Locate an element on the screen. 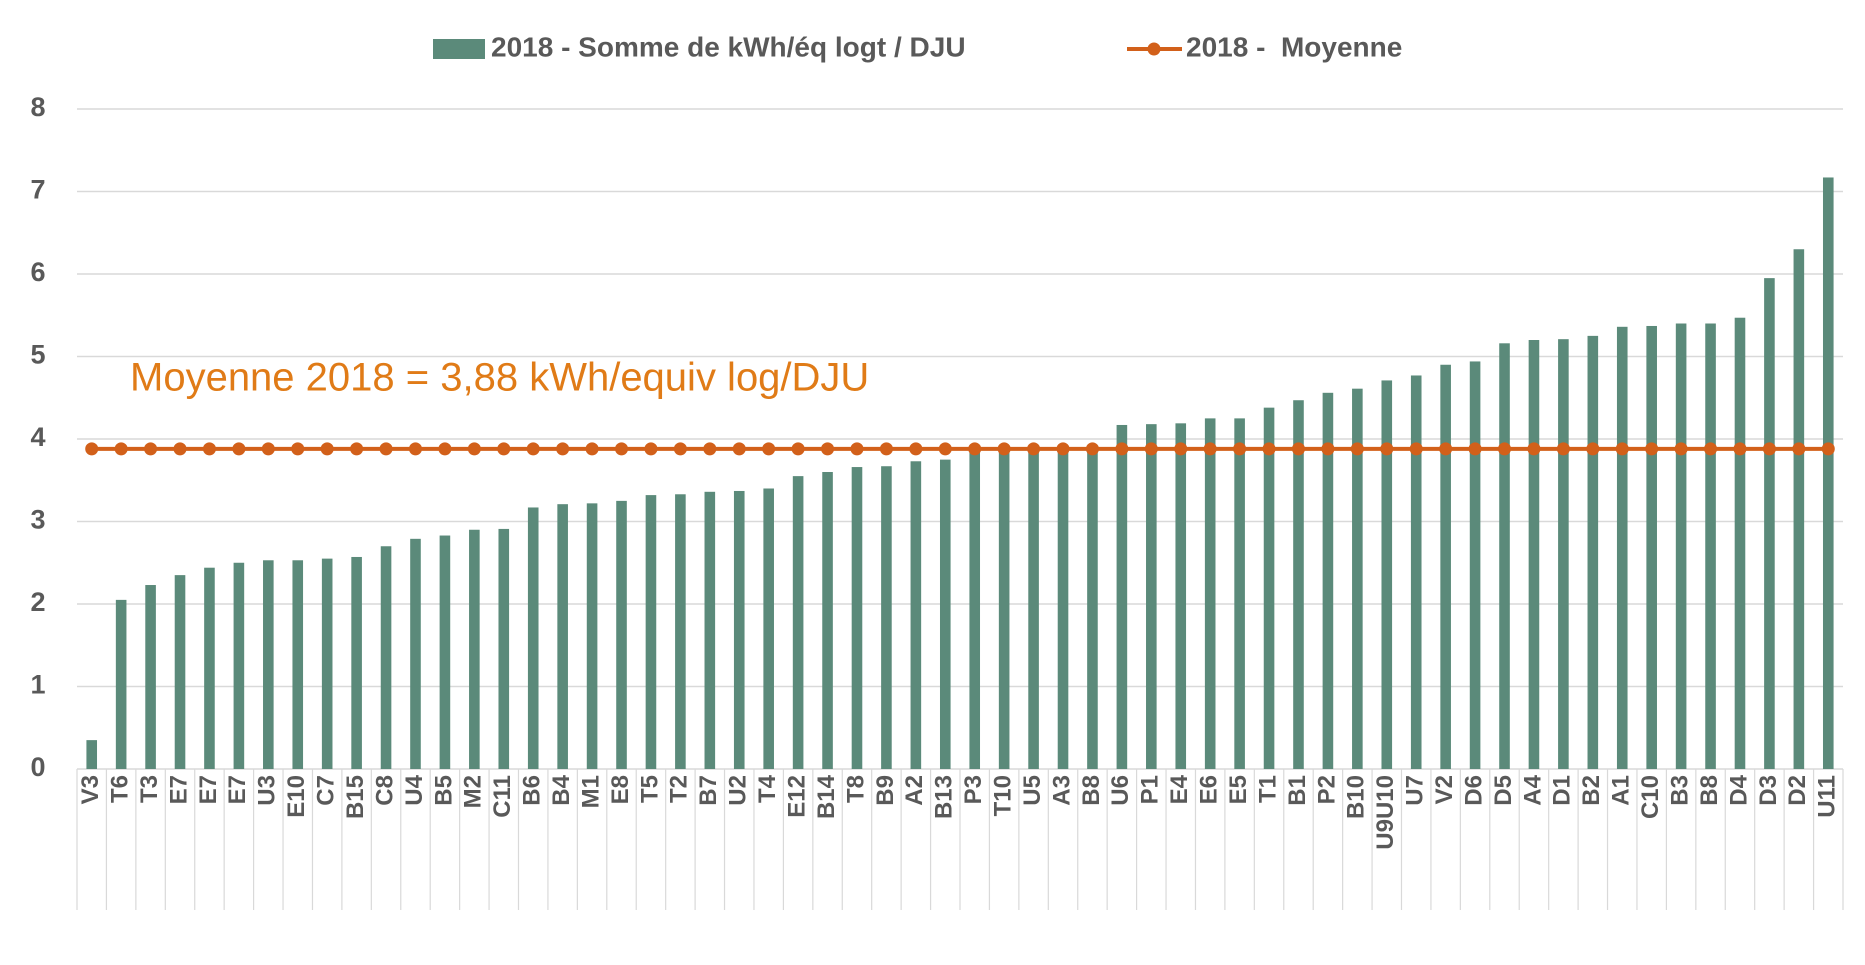  x-tick-label: U11 is located at coordinates (1827, 796).